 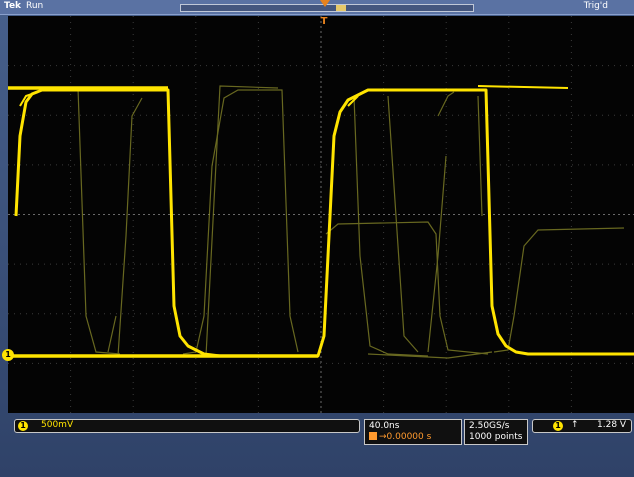 I want to click on trigger-delay-value: →0.00000 s, so click(x=405, y=437).